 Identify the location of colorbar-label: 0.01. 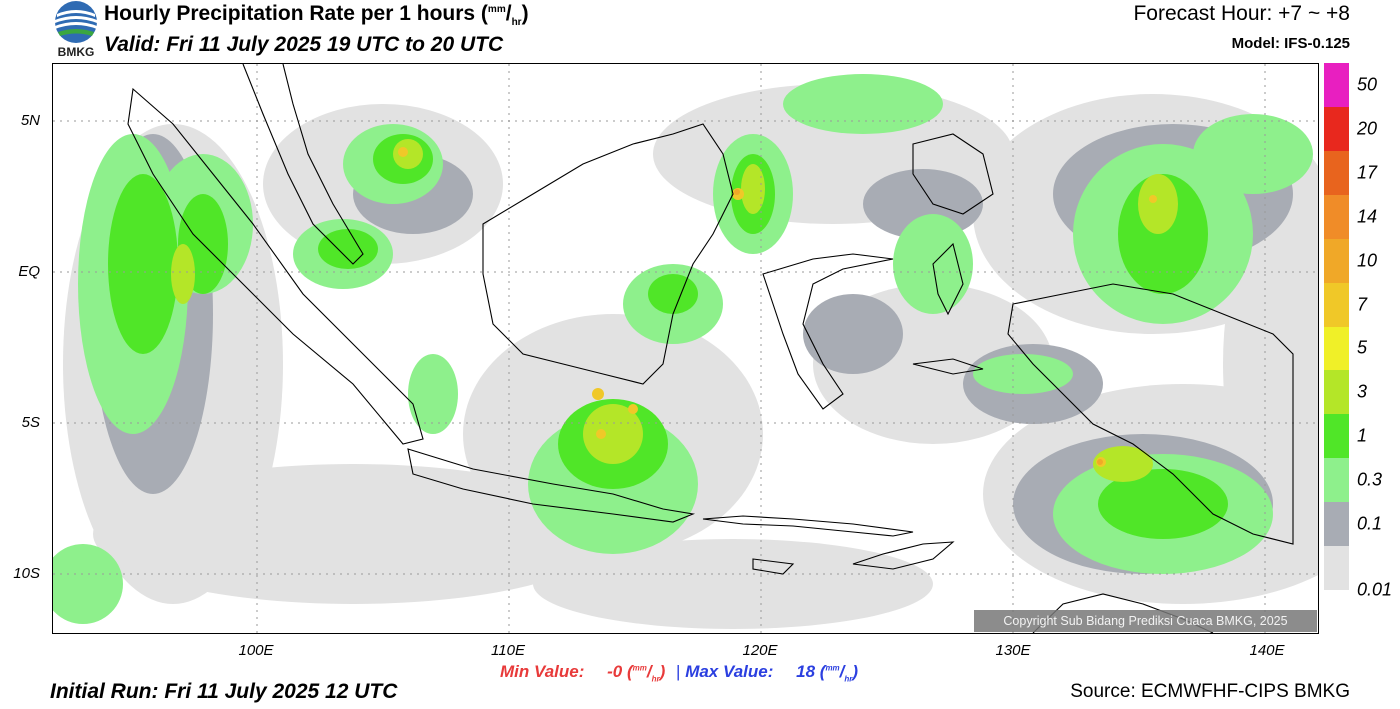
(1375, 589).